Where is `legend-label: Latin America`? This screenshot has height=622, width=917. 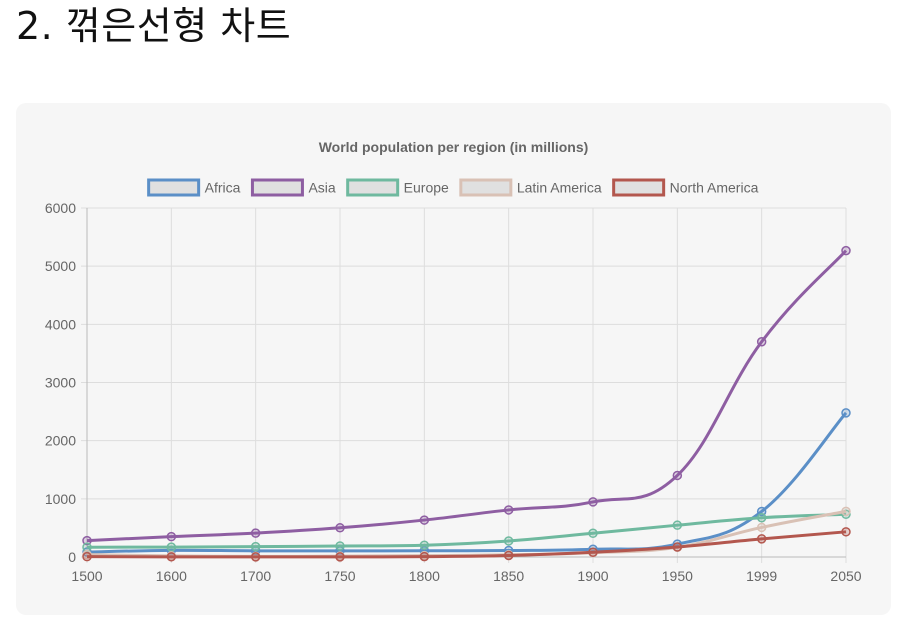
legend-label: Latin America is located at coordinates (559, 188).